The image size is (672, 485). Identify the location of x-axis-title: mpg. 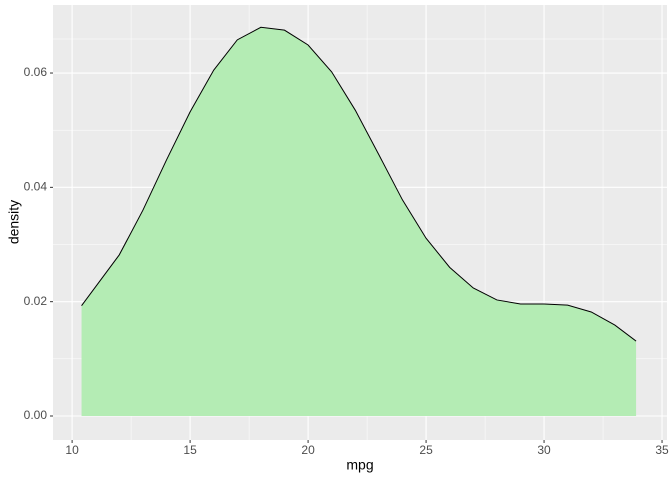
(359, 465).